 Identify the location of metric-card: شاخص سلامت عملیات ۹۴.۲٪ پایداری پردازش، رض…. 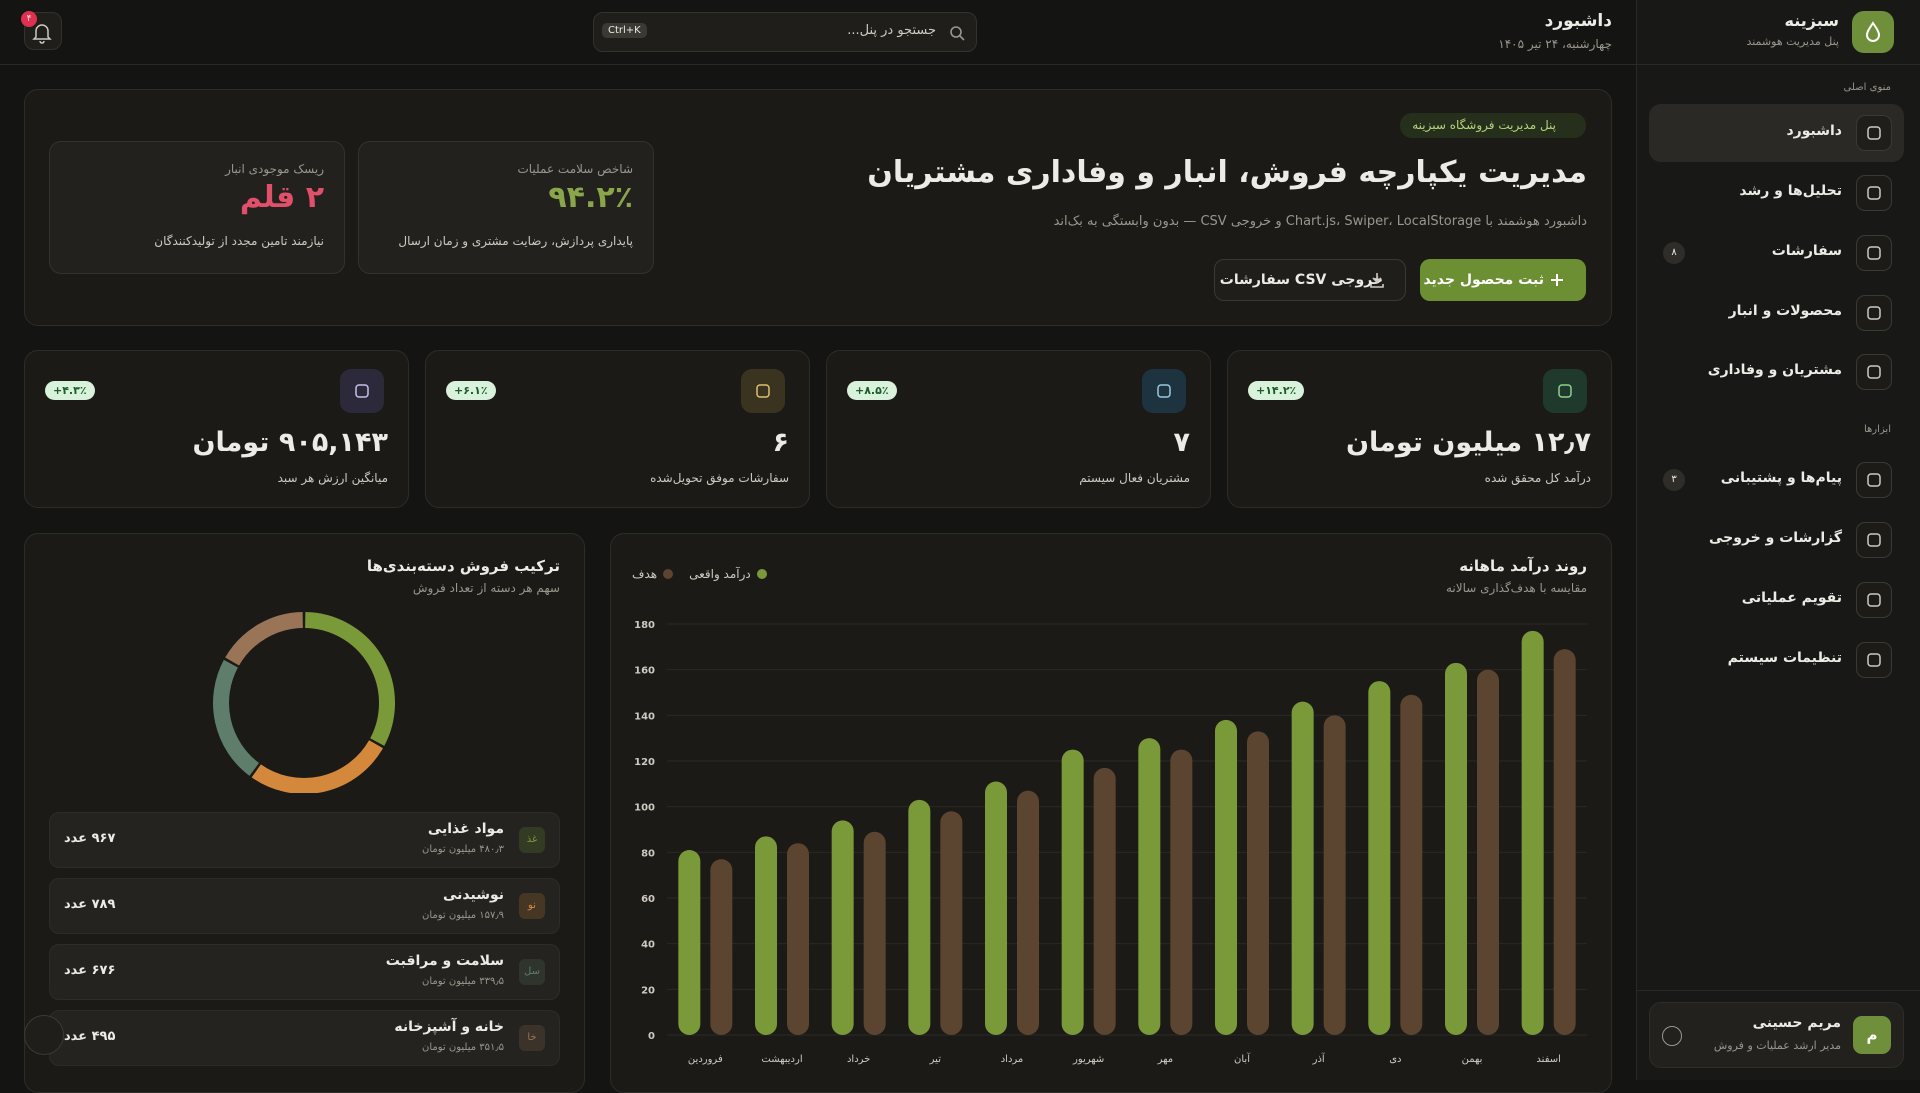
(506, 207).